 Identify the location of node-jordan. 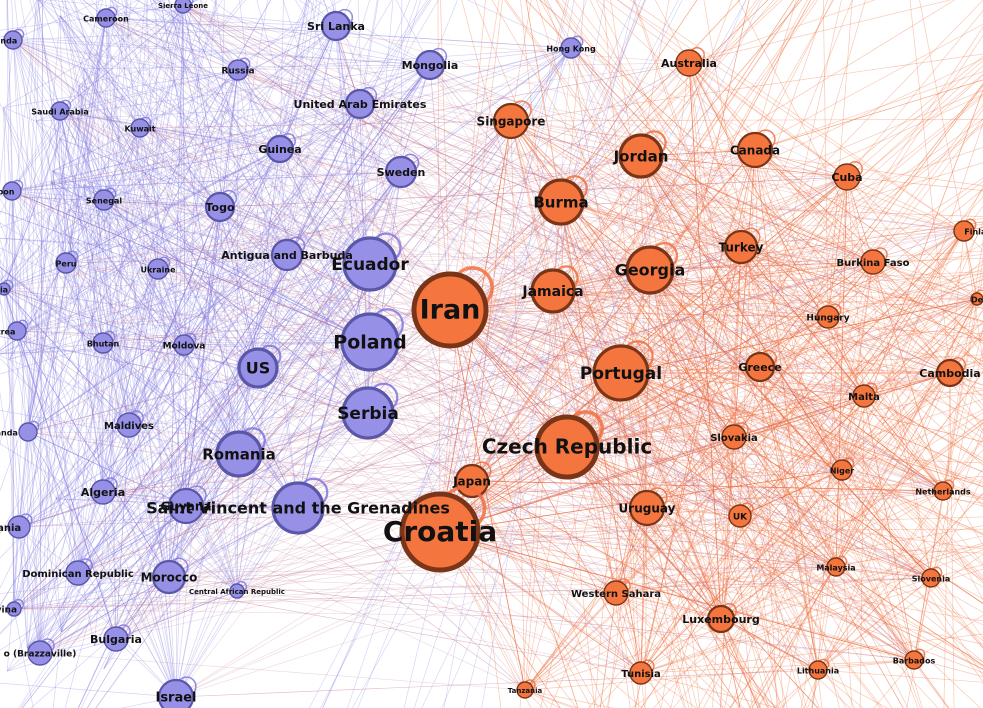
(642, 154).